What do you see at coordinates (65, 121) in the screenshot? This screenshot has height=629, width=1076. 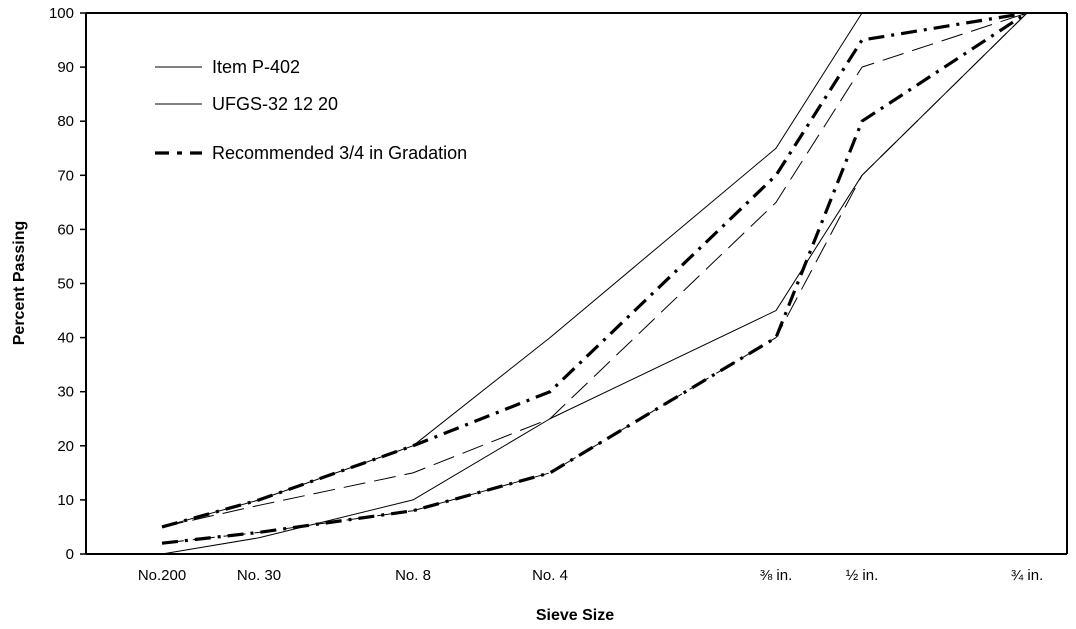 I see `y-tick-label: 80` at bounding box center [65, 121].